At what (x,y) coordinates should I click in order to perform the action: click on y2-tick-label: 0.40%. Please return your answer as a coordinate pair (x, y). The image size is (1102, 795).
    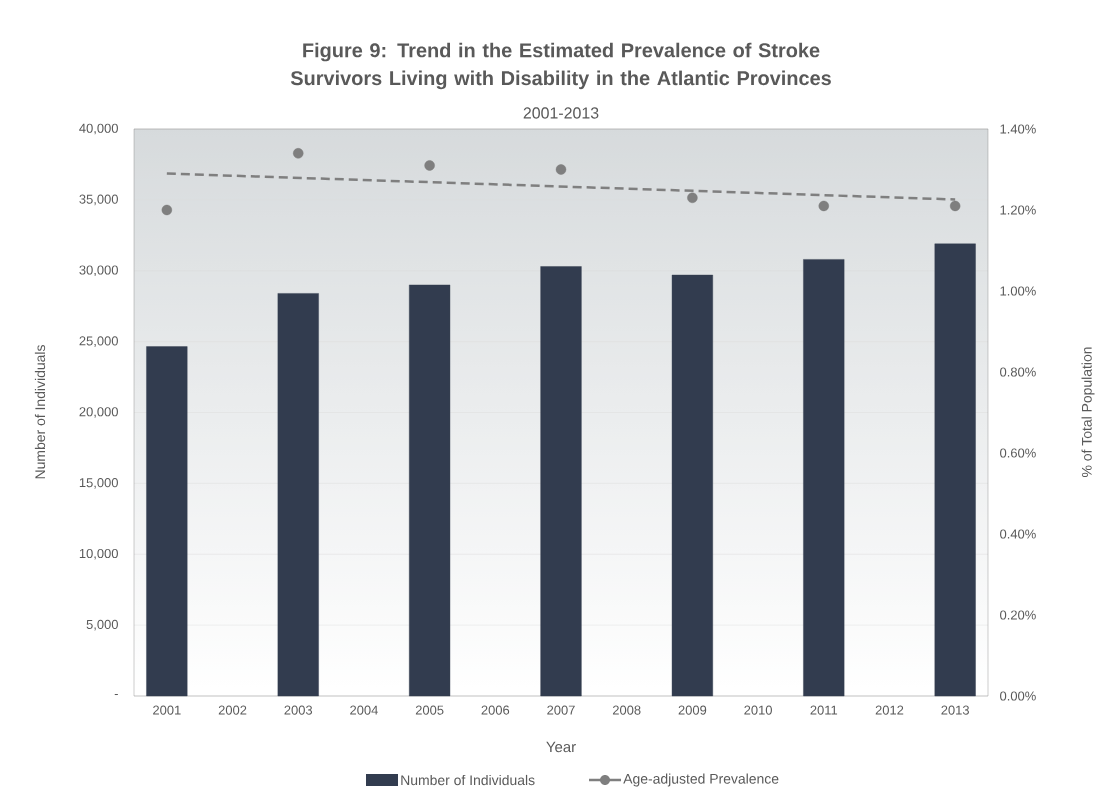
    Looking at the image, I should click on (1018, 534).